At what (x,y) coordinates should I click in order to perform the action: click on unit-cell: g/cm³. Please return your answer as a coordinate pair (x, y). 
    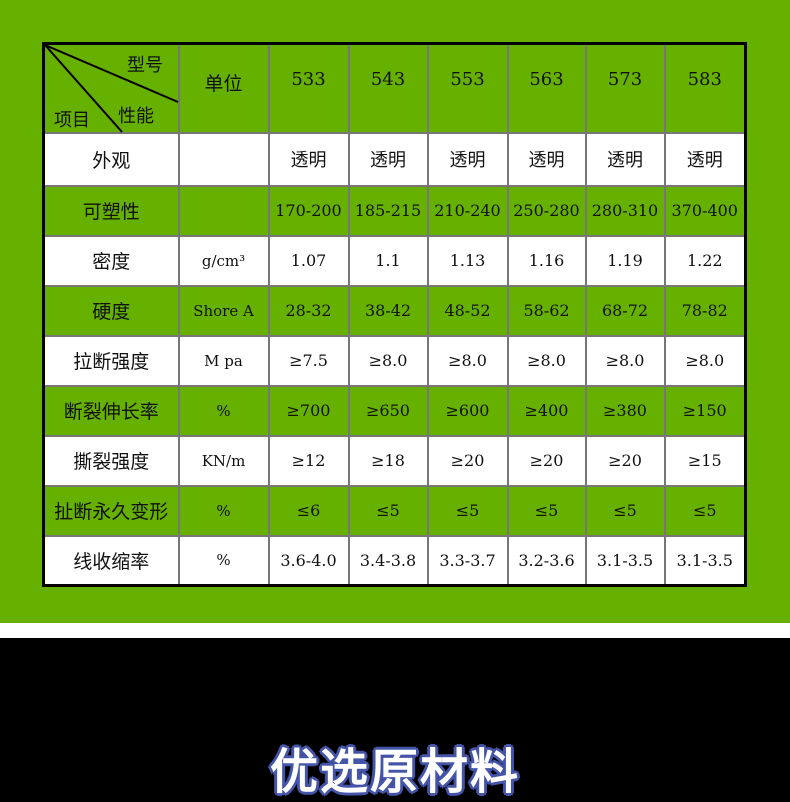
    Looking at the image, I should click on (223, 260).